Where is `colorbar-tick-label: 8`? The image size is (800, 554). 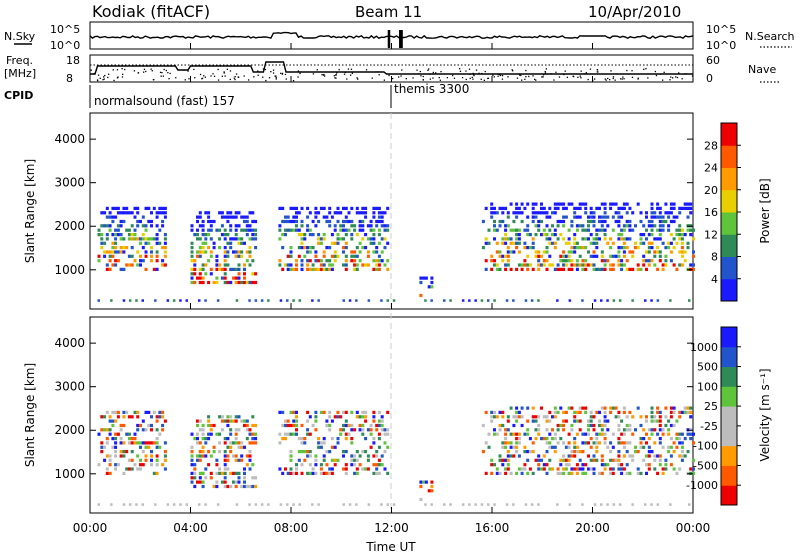
colorbar-tick-label: 8 is located at coordinates (714, 257).